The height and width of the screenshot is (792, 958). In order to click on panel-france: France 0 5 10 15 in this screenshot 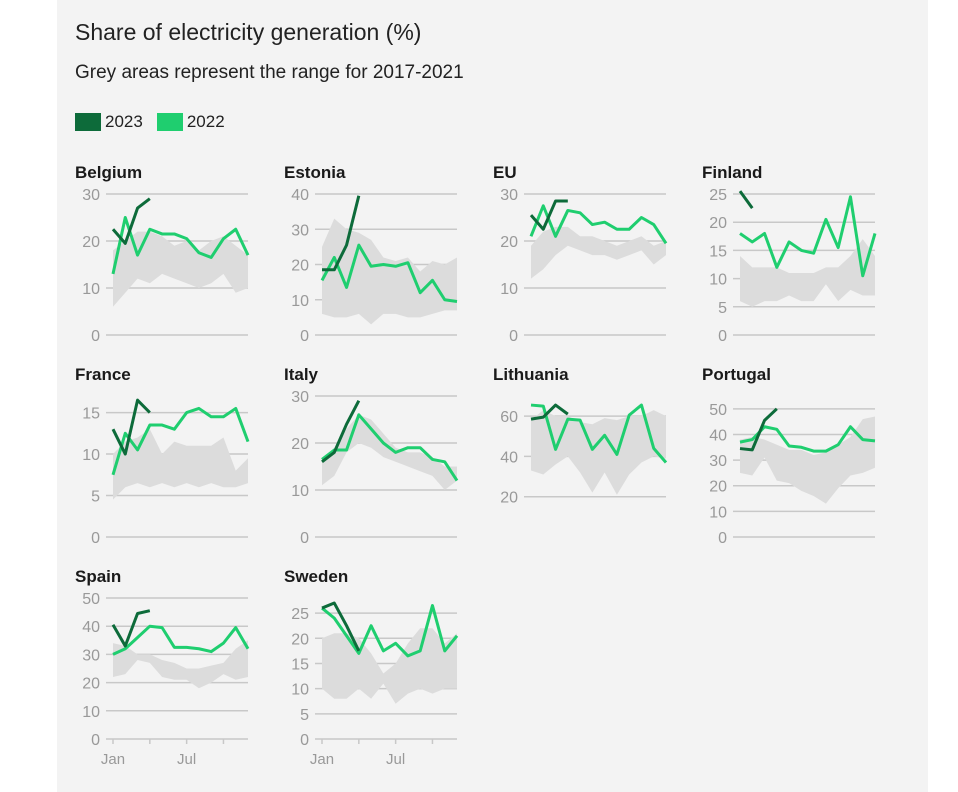, I will do `click(162, 456)`.